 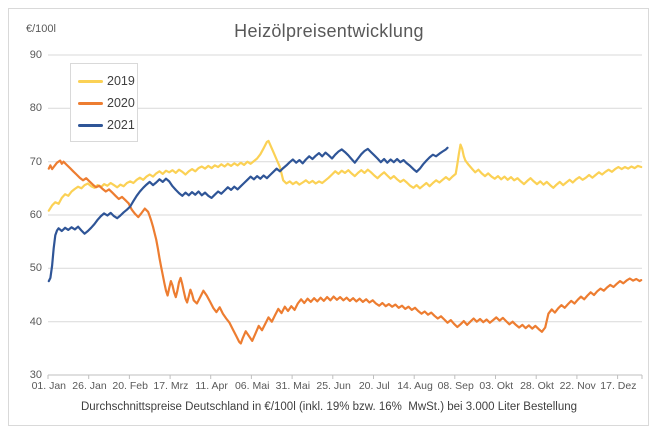 What do you see at coordinates (35, 161) in the screenshot?
I see `y-tick-label-70: 70` at bounding box center [35, 161].